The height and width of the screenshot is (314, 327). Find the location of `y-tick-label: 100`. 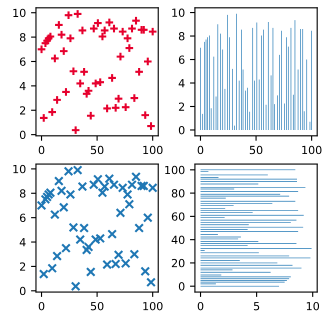

y-tick-label: 100 is located at coordinates (174, 170).